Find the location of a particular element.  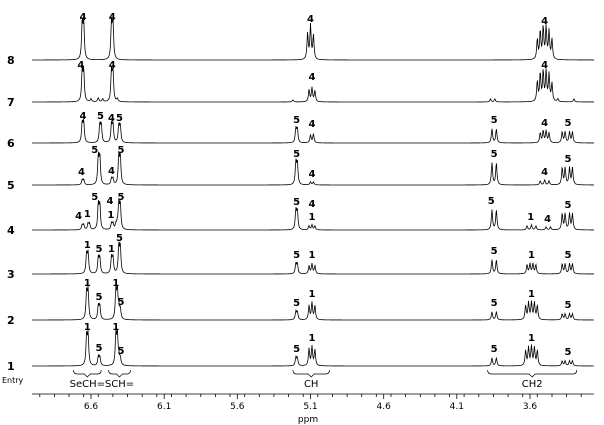

x-axis: 6.6 6.1 5.6 5.1 4.6 4.1 3.6 is located at coordinates (313, 402).